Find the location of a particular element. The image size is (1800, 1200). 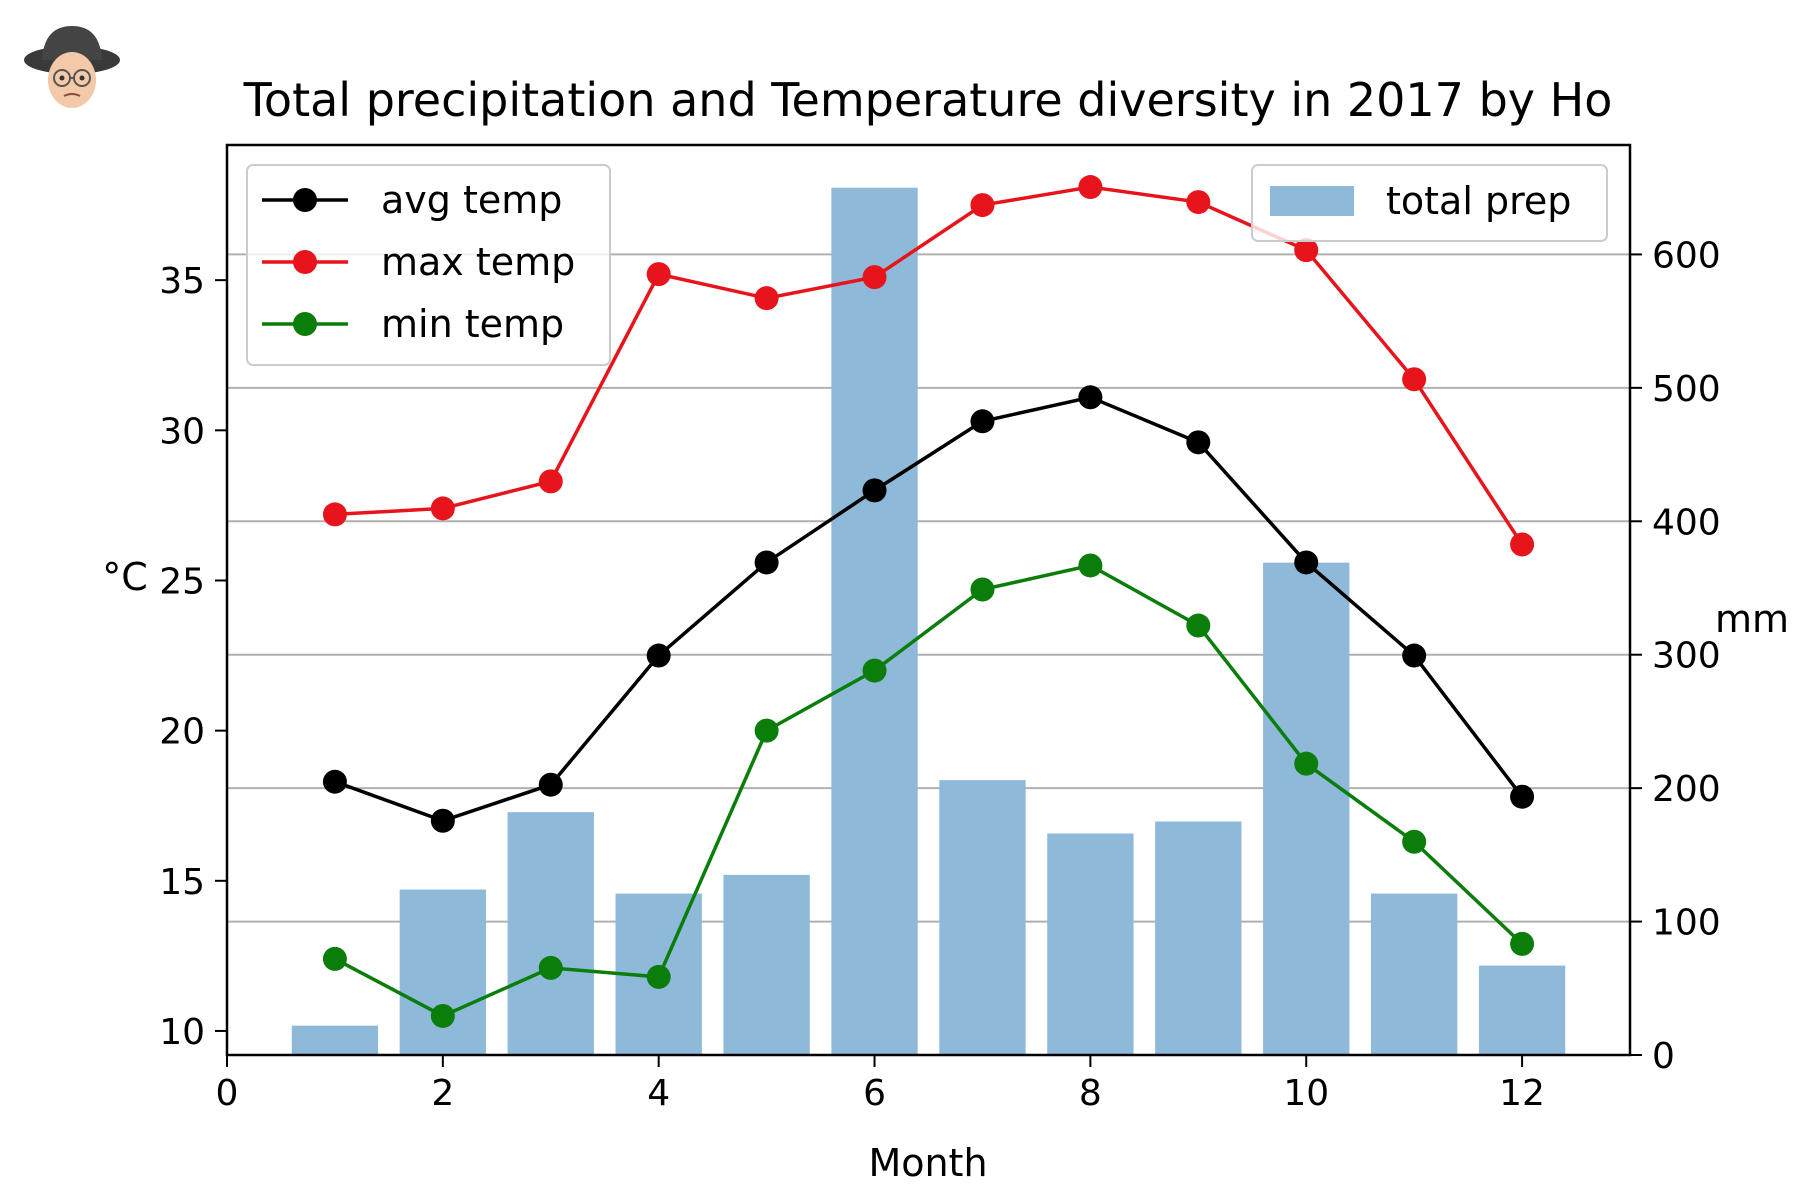

y-axis-right-label: mm is located at coordinates (1752, 619).